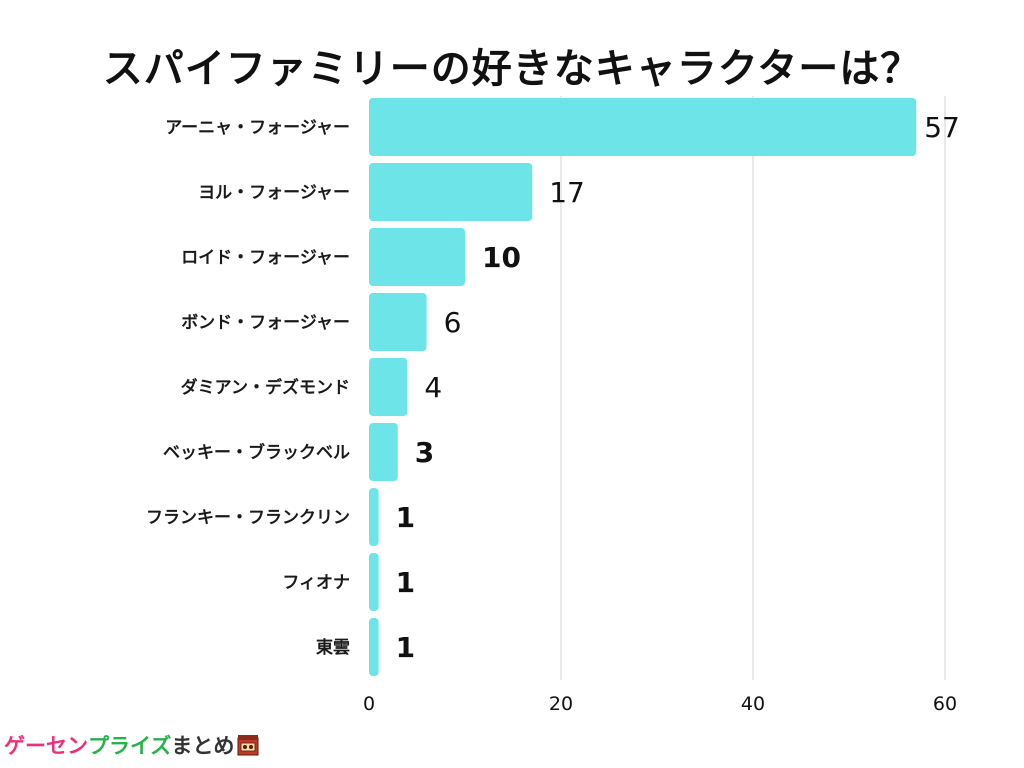  I want to click on category-label: ボンド・フォージャー, so click(265, 323).